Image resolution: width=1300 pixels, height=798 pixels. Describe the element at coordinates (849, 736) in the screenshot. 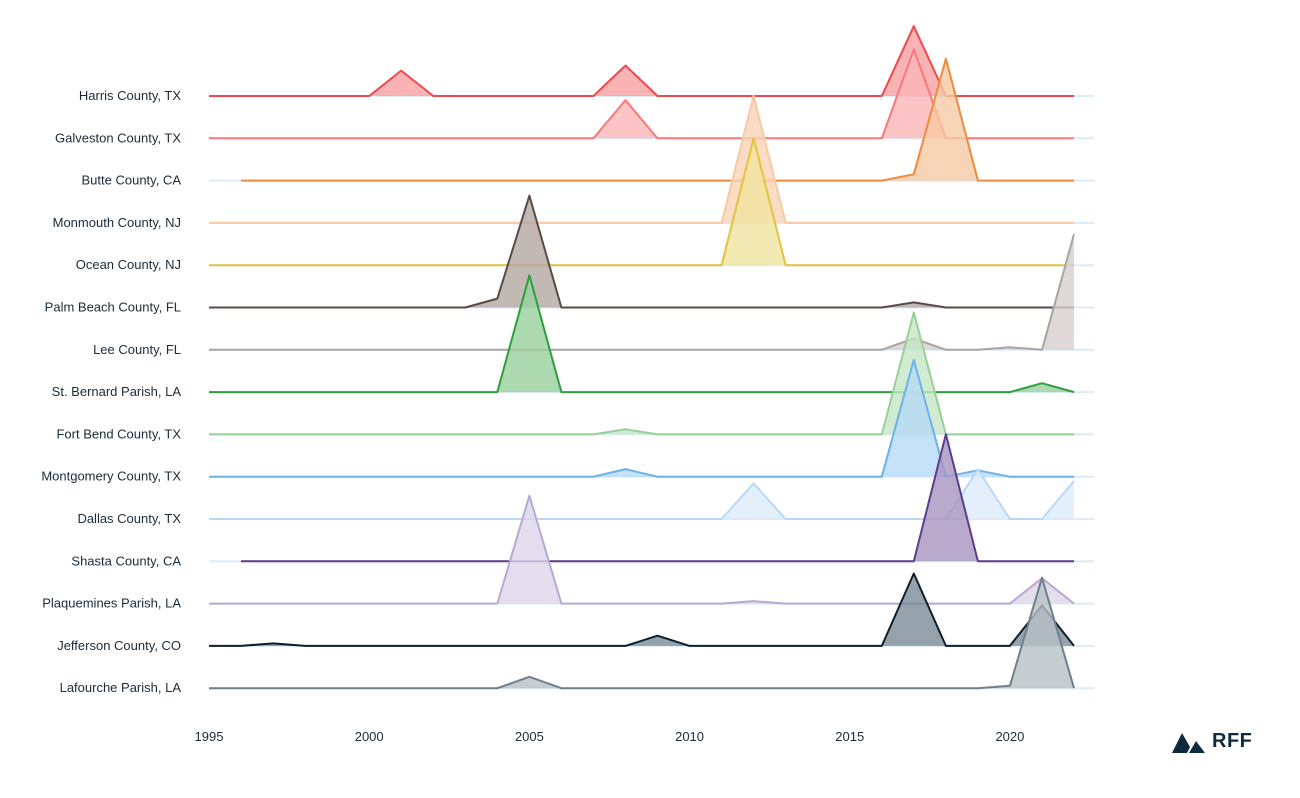

I see `x-tick-label: 2015` at that location.